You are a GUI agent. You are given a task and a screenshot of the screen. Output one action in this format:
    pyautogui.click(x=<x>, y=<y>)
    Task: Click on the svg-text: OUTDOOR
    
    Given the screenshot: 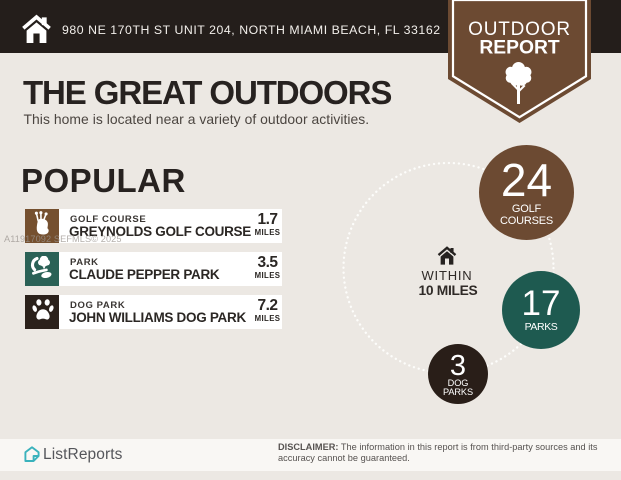 What is the action you would take?
    pyautogui.click(x=519, y=29)
    